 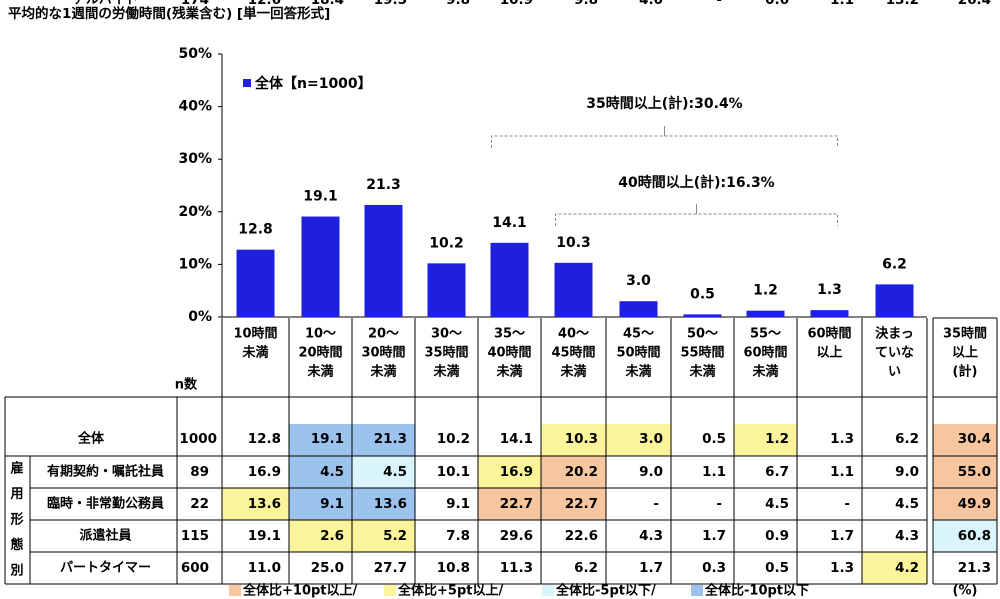 I want to click on cell-value: 10.8, so click(x=453, y=568).